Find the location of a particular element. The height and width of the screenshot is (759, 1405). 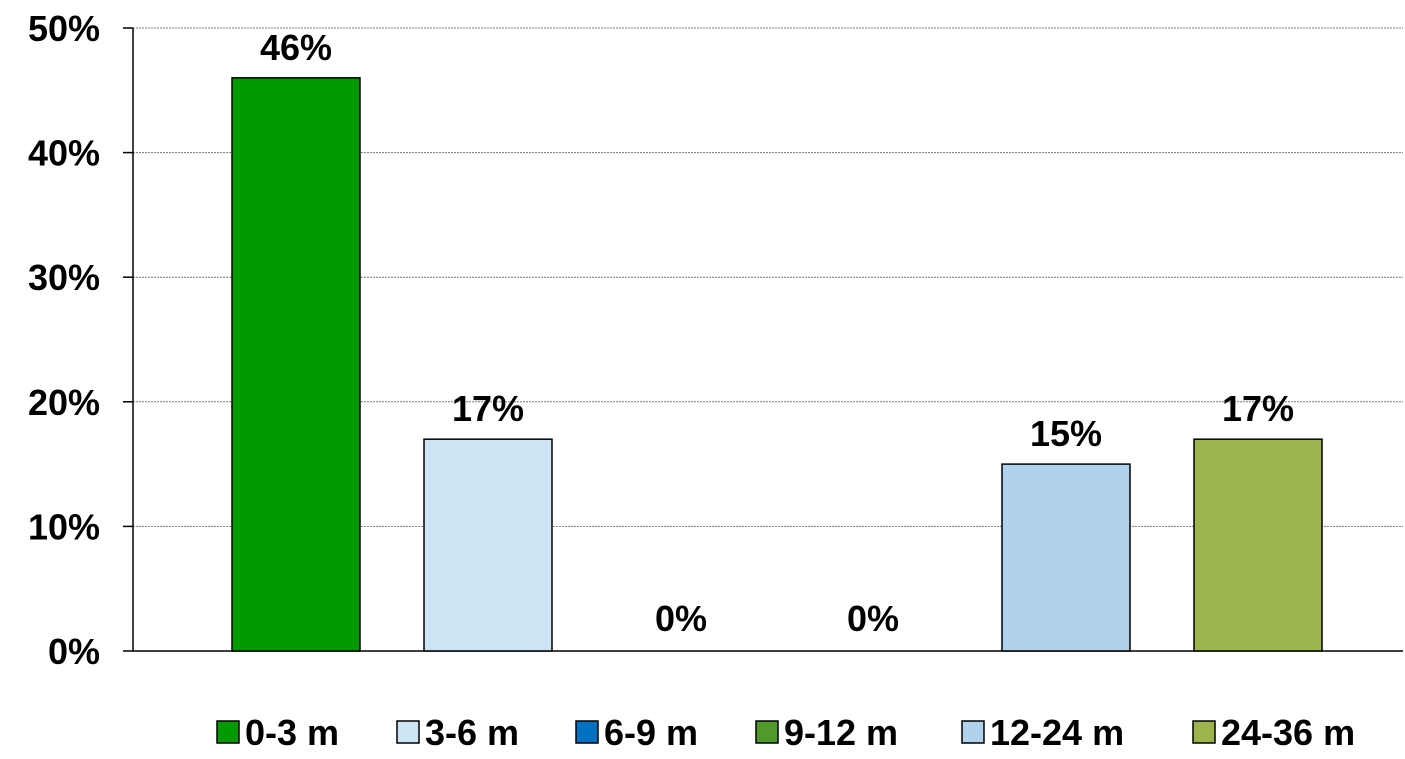

legend: 0-3 m 3-6 m 6-9 m 9-12 m 12-24 m 24-36 m is located at coordinates (785, 732).